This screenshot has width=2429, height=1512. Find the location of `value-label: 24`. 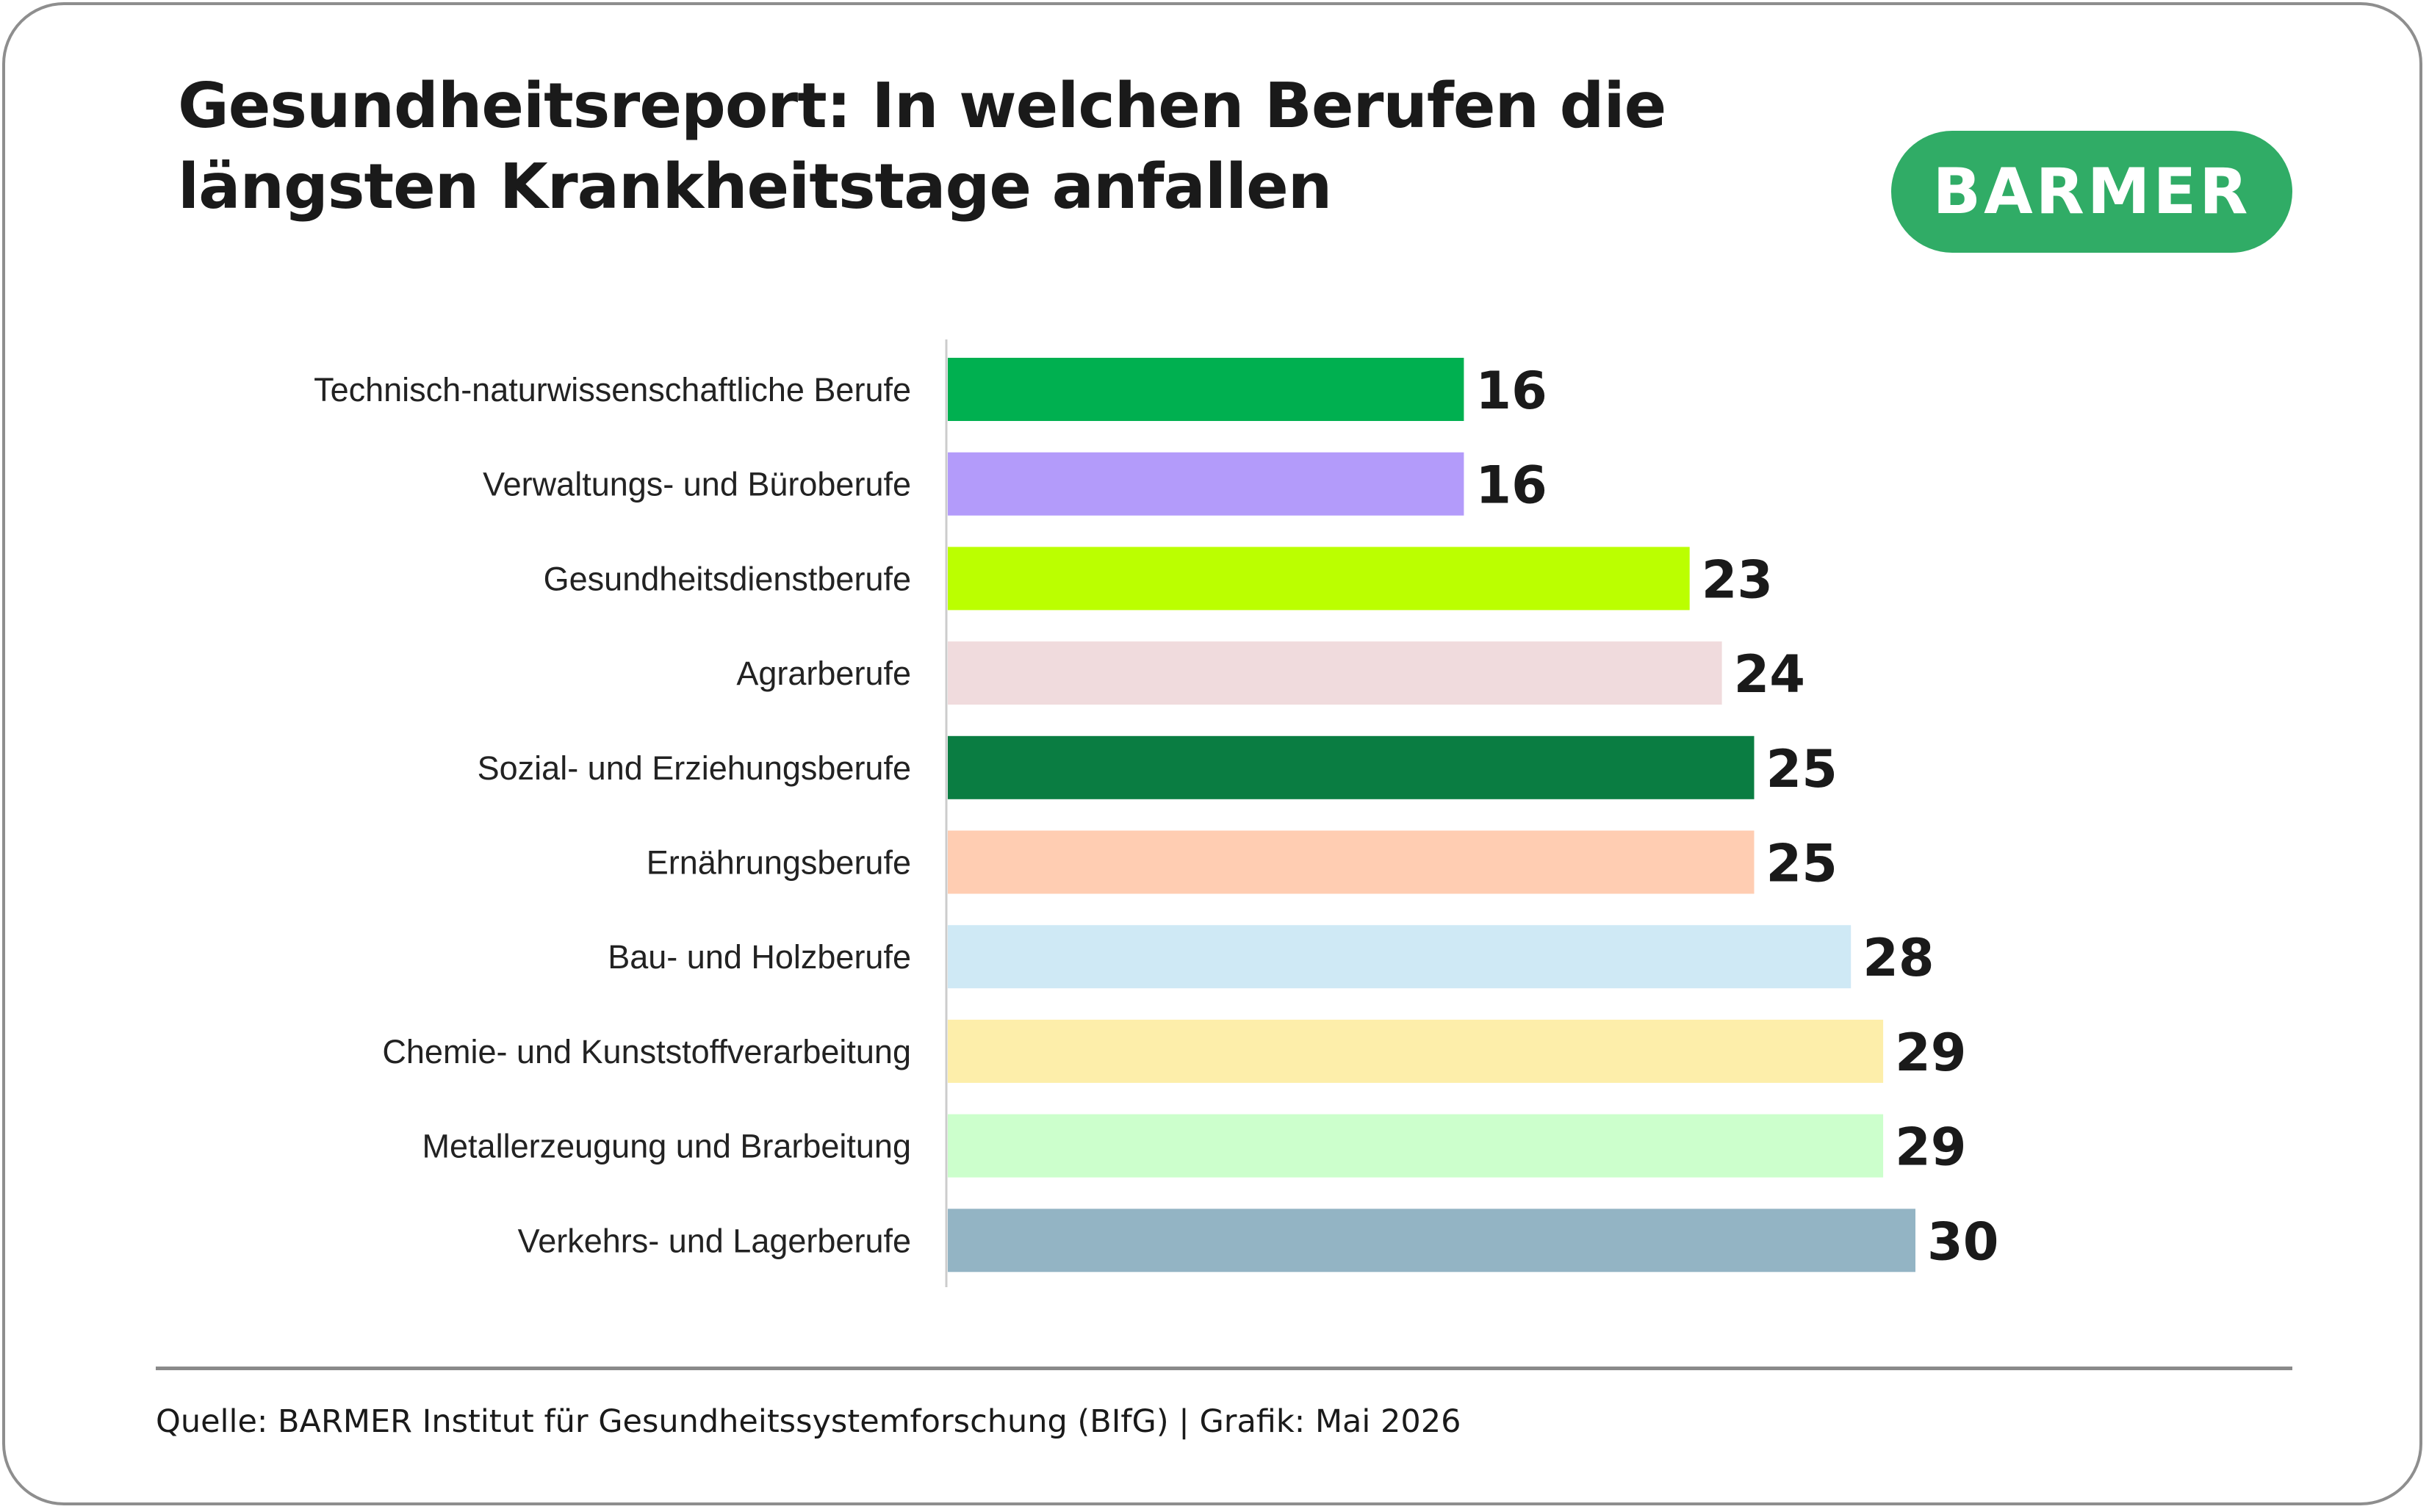

value-label: 24 is located at coordinates (1769, 674).